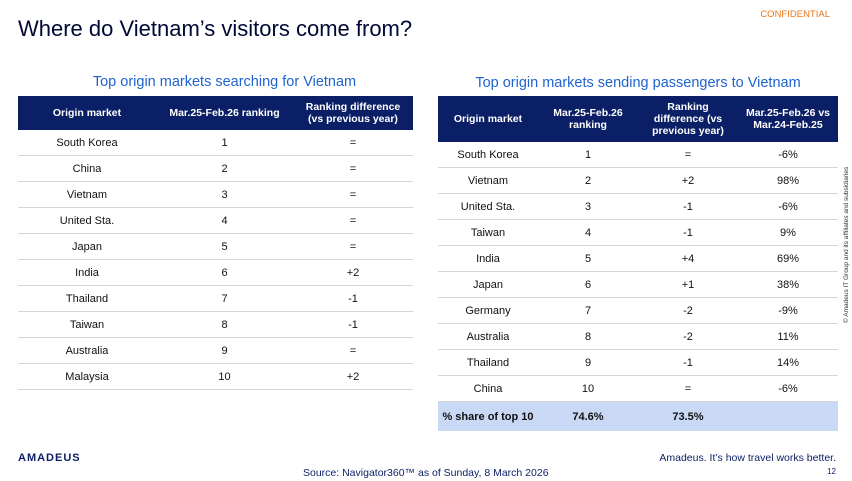 Image resolution: width=852 pixels, height=481 pixels. I want to click on table-cell: Thailand, so click(87, 298).